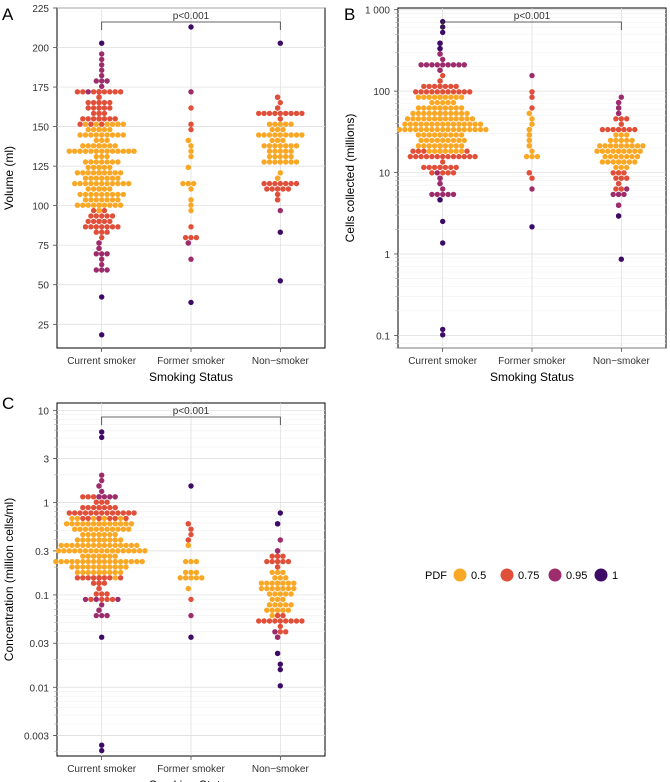 The height and width of the screenshot is (782, 670). What do you see at coordinates (349, 14) in the screenshot?
I see `panel-letter-b: B` at bounding box center [349, 14].